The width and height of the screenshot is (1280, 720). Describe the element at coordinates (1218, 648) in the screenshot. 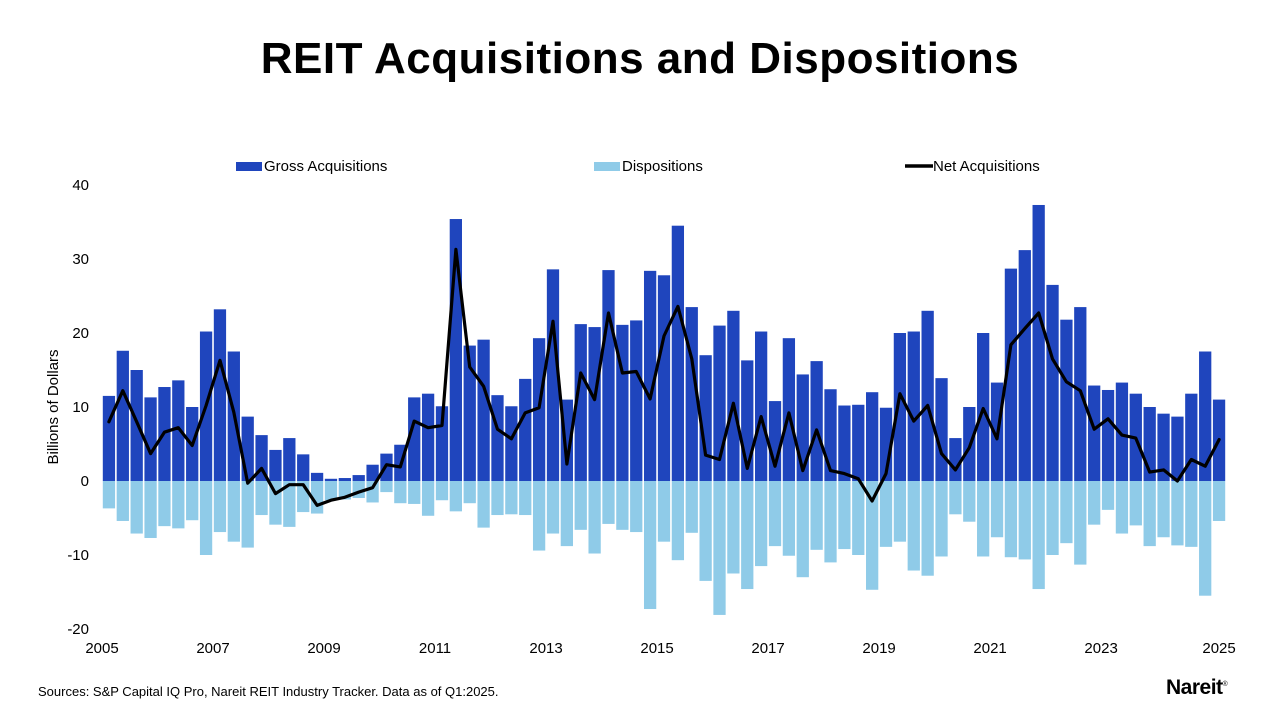

I see `x-tick-label: 2025` at that location.